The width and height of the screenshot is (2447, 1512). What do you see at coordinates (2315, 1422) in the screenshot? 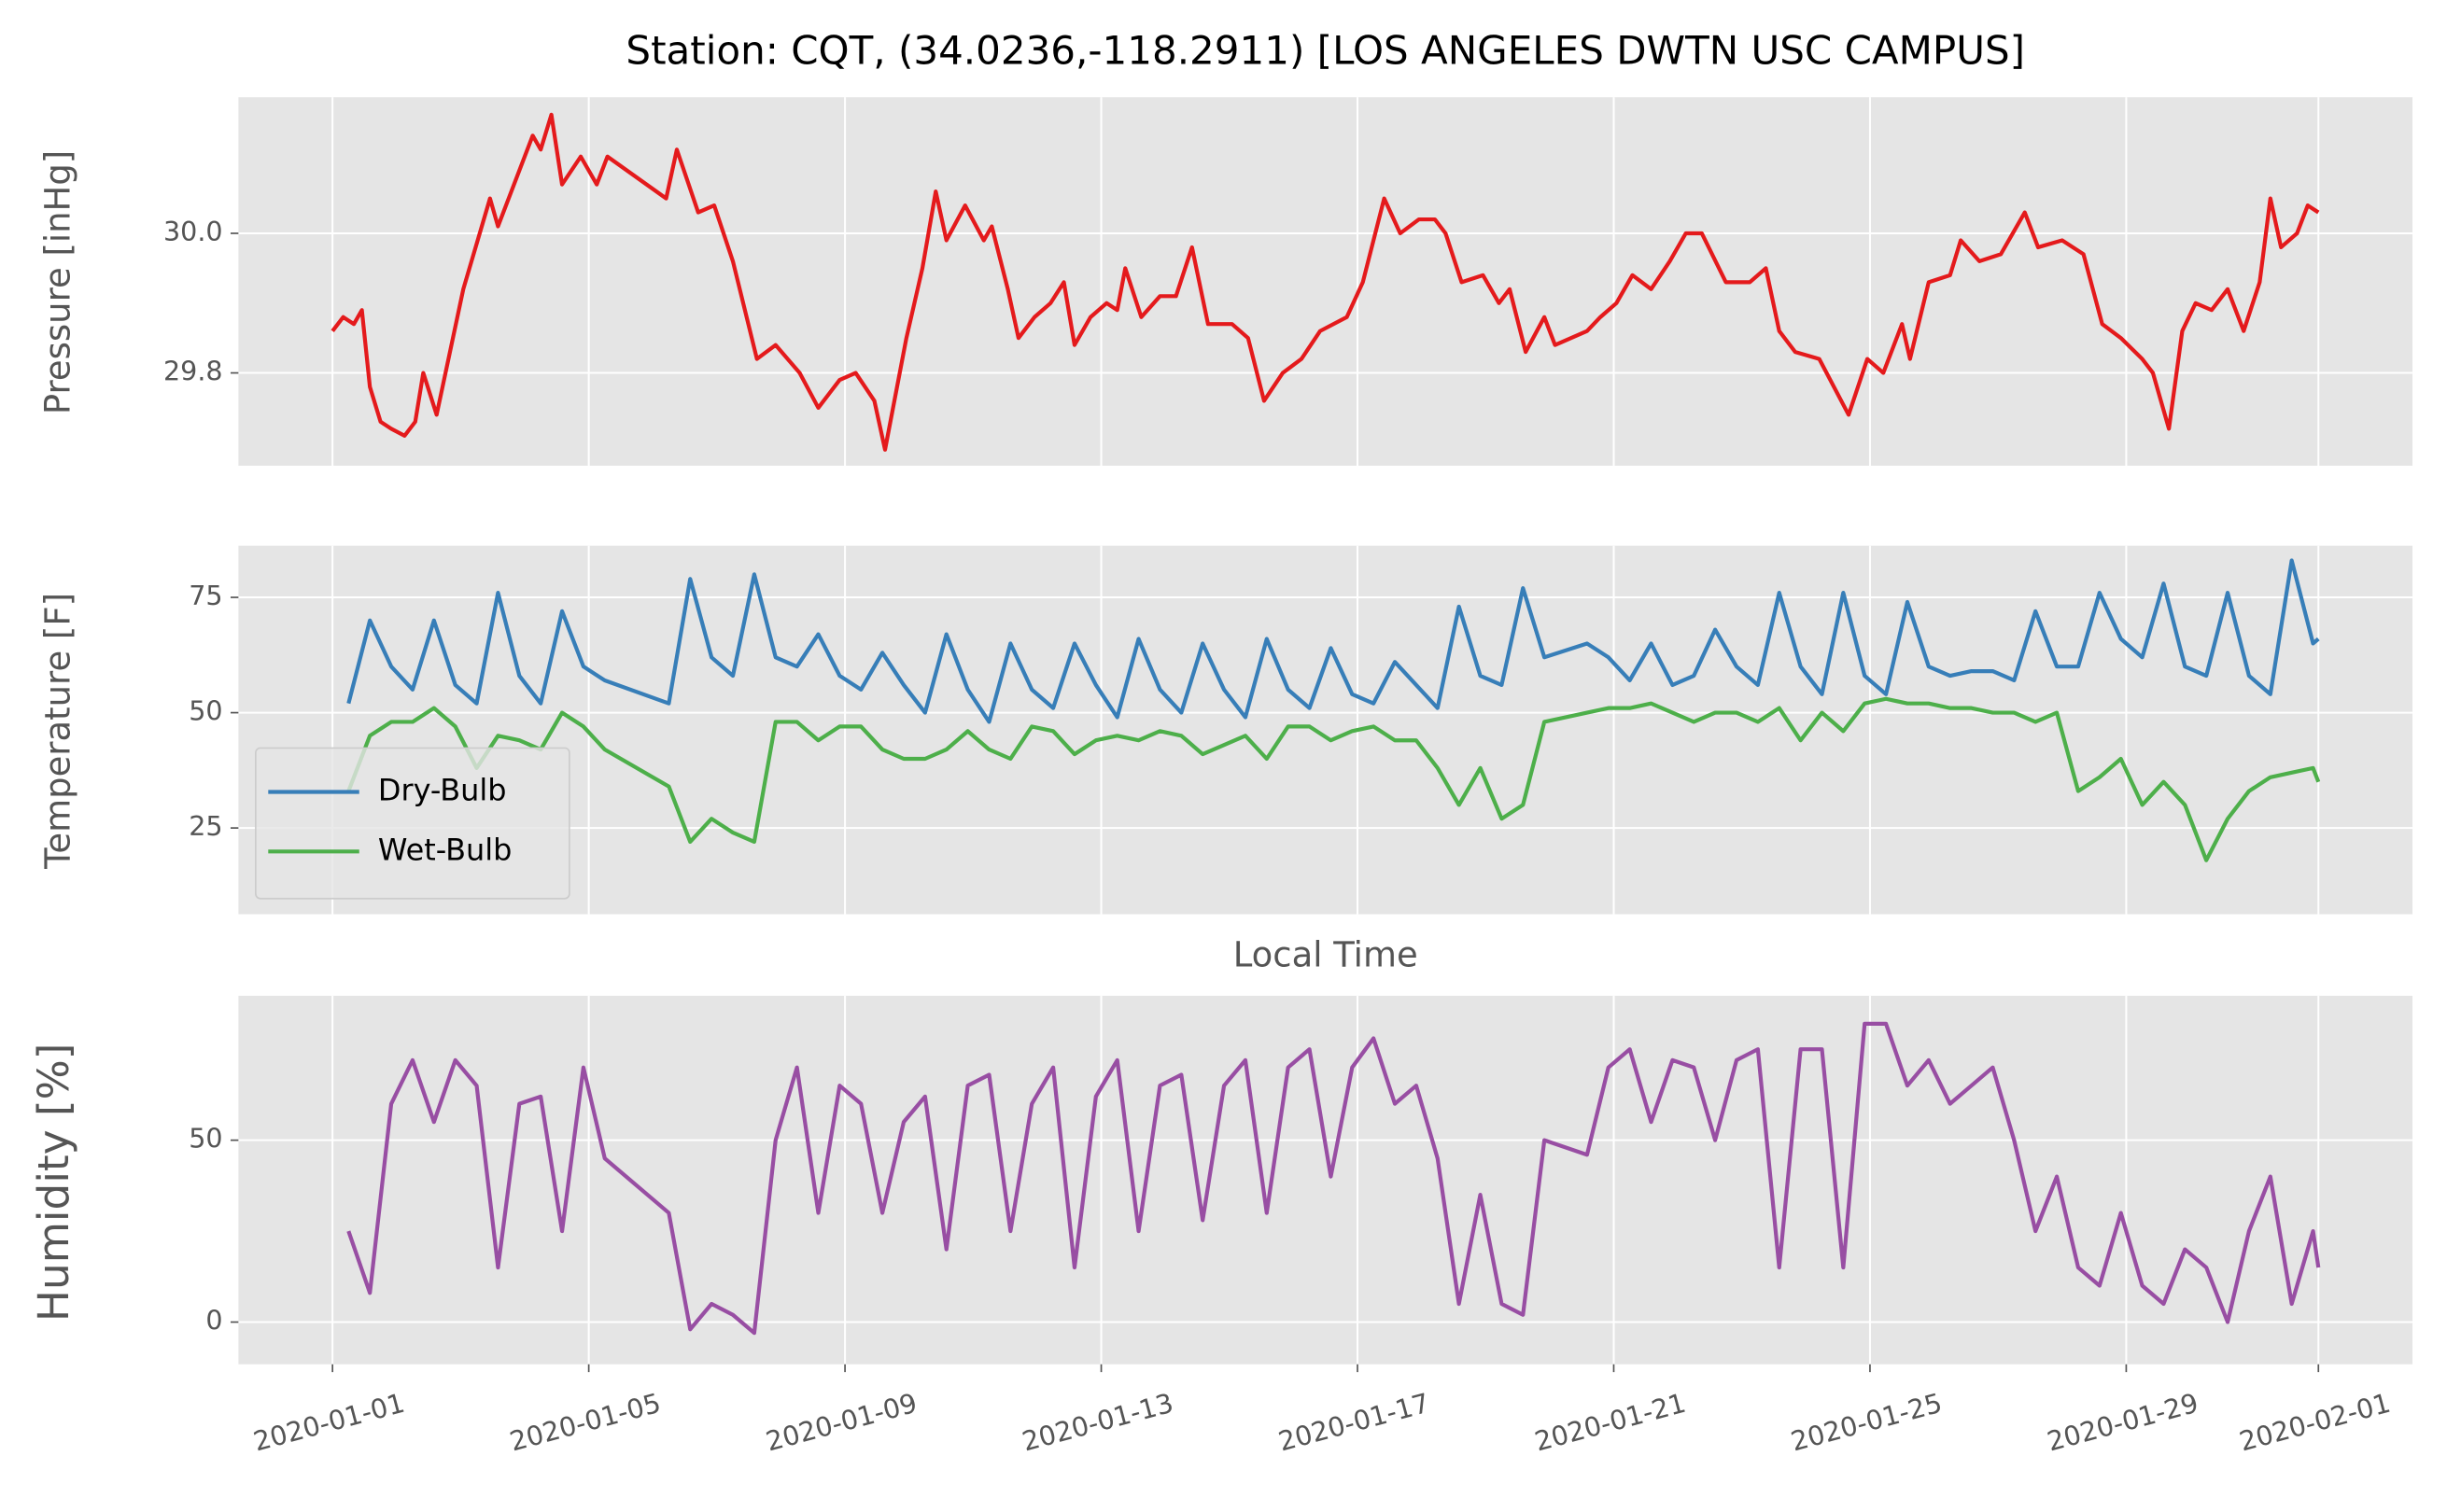
I see `x-tick-label: 2020-02-01` at bounding box center [2315, 1422].